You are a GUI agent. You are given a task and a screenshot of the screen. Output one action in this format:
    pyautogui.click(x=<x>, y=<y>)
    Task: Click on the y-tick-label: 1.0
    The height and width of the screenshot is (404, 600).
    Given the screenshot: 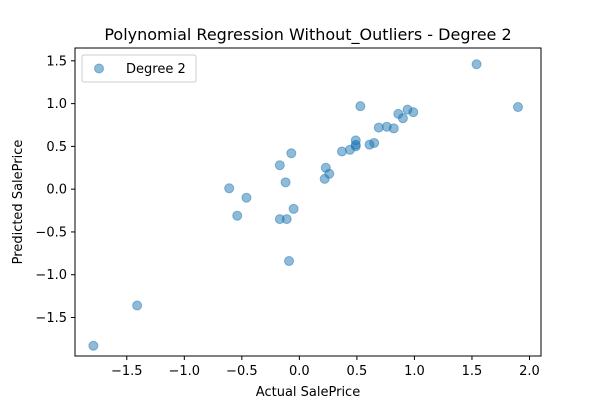 What is the action you would take?
    pyautogui.click(x=56, y=104)
    